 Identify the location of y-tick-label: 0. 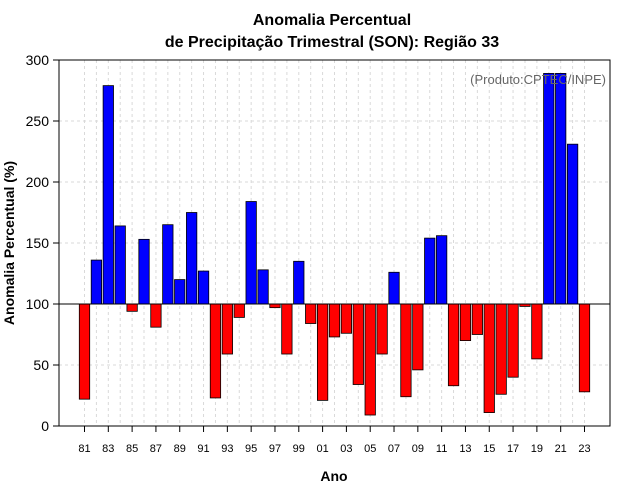
(45, 426).